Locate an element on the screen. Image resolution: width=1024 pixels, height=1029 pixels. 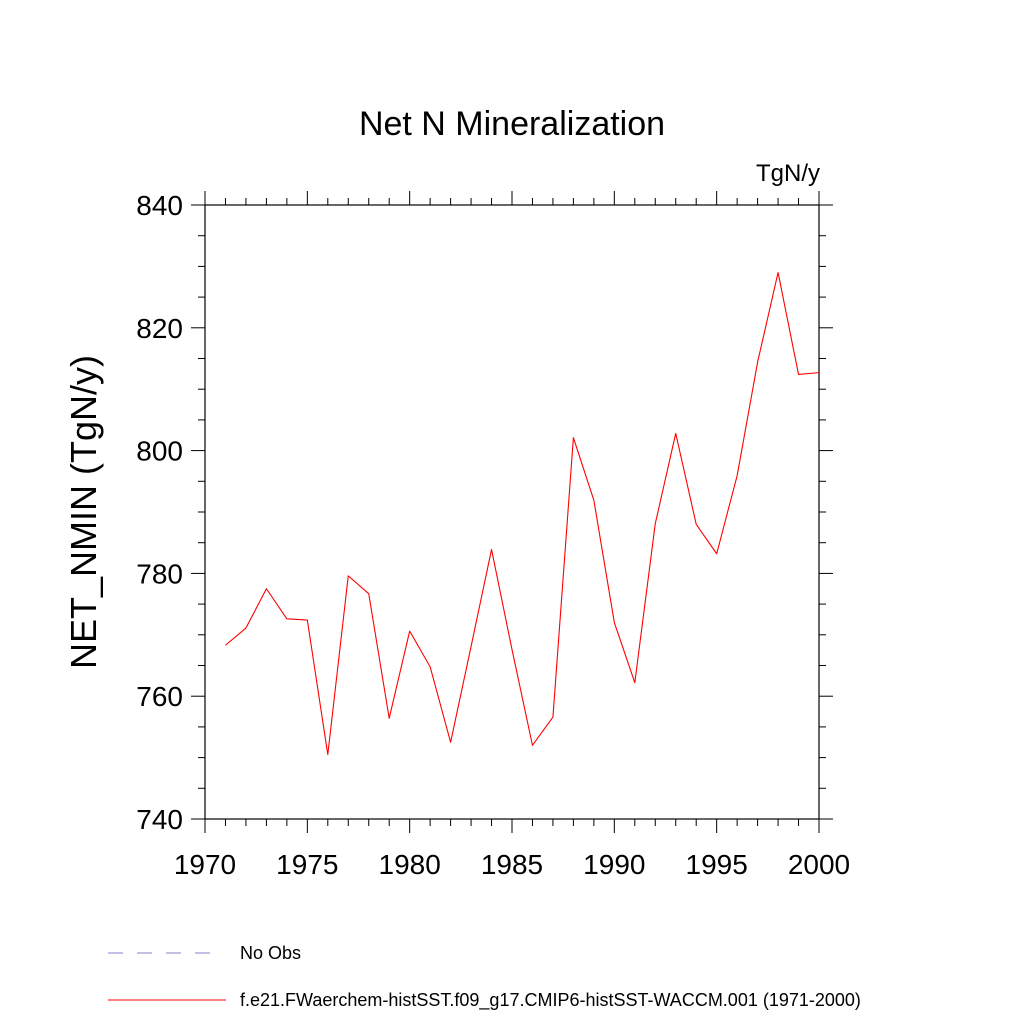
units-label: TgN/y is located at coordinates (788, 173).